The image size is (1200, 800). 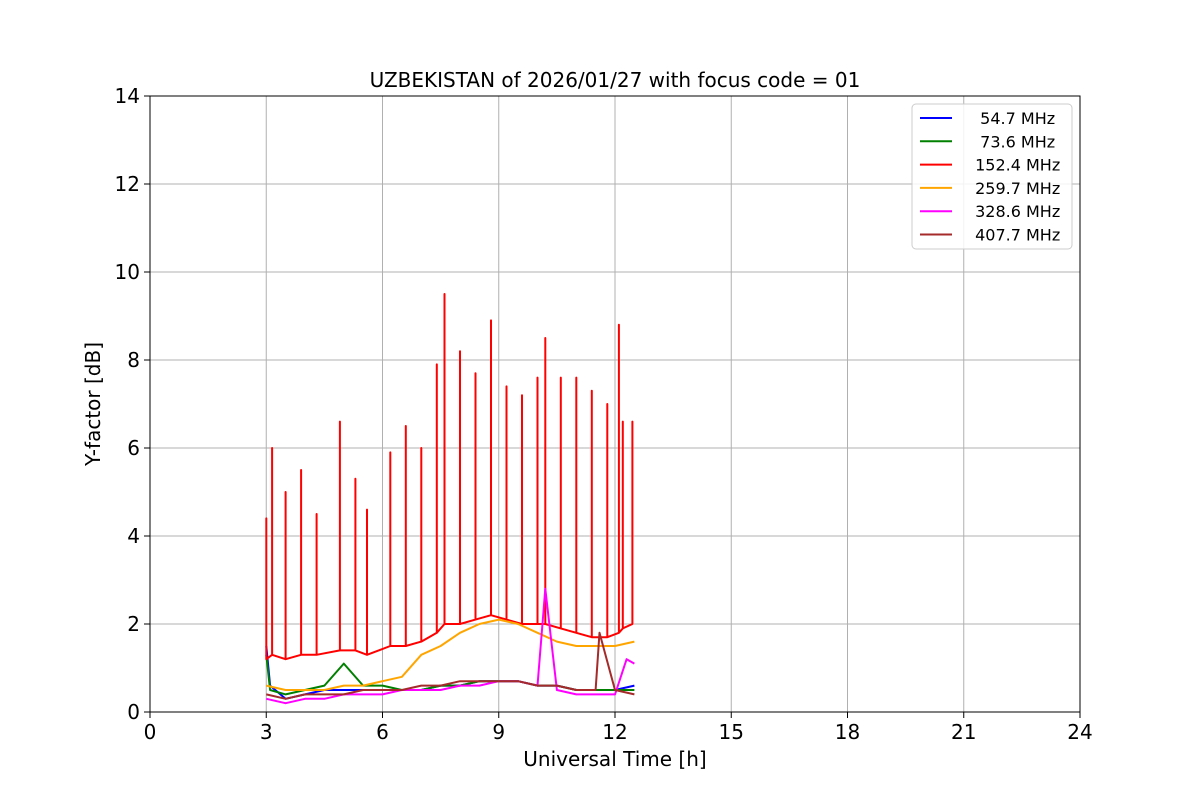 I want to click on y-tick-label: 14, so click(x=127, y=96).